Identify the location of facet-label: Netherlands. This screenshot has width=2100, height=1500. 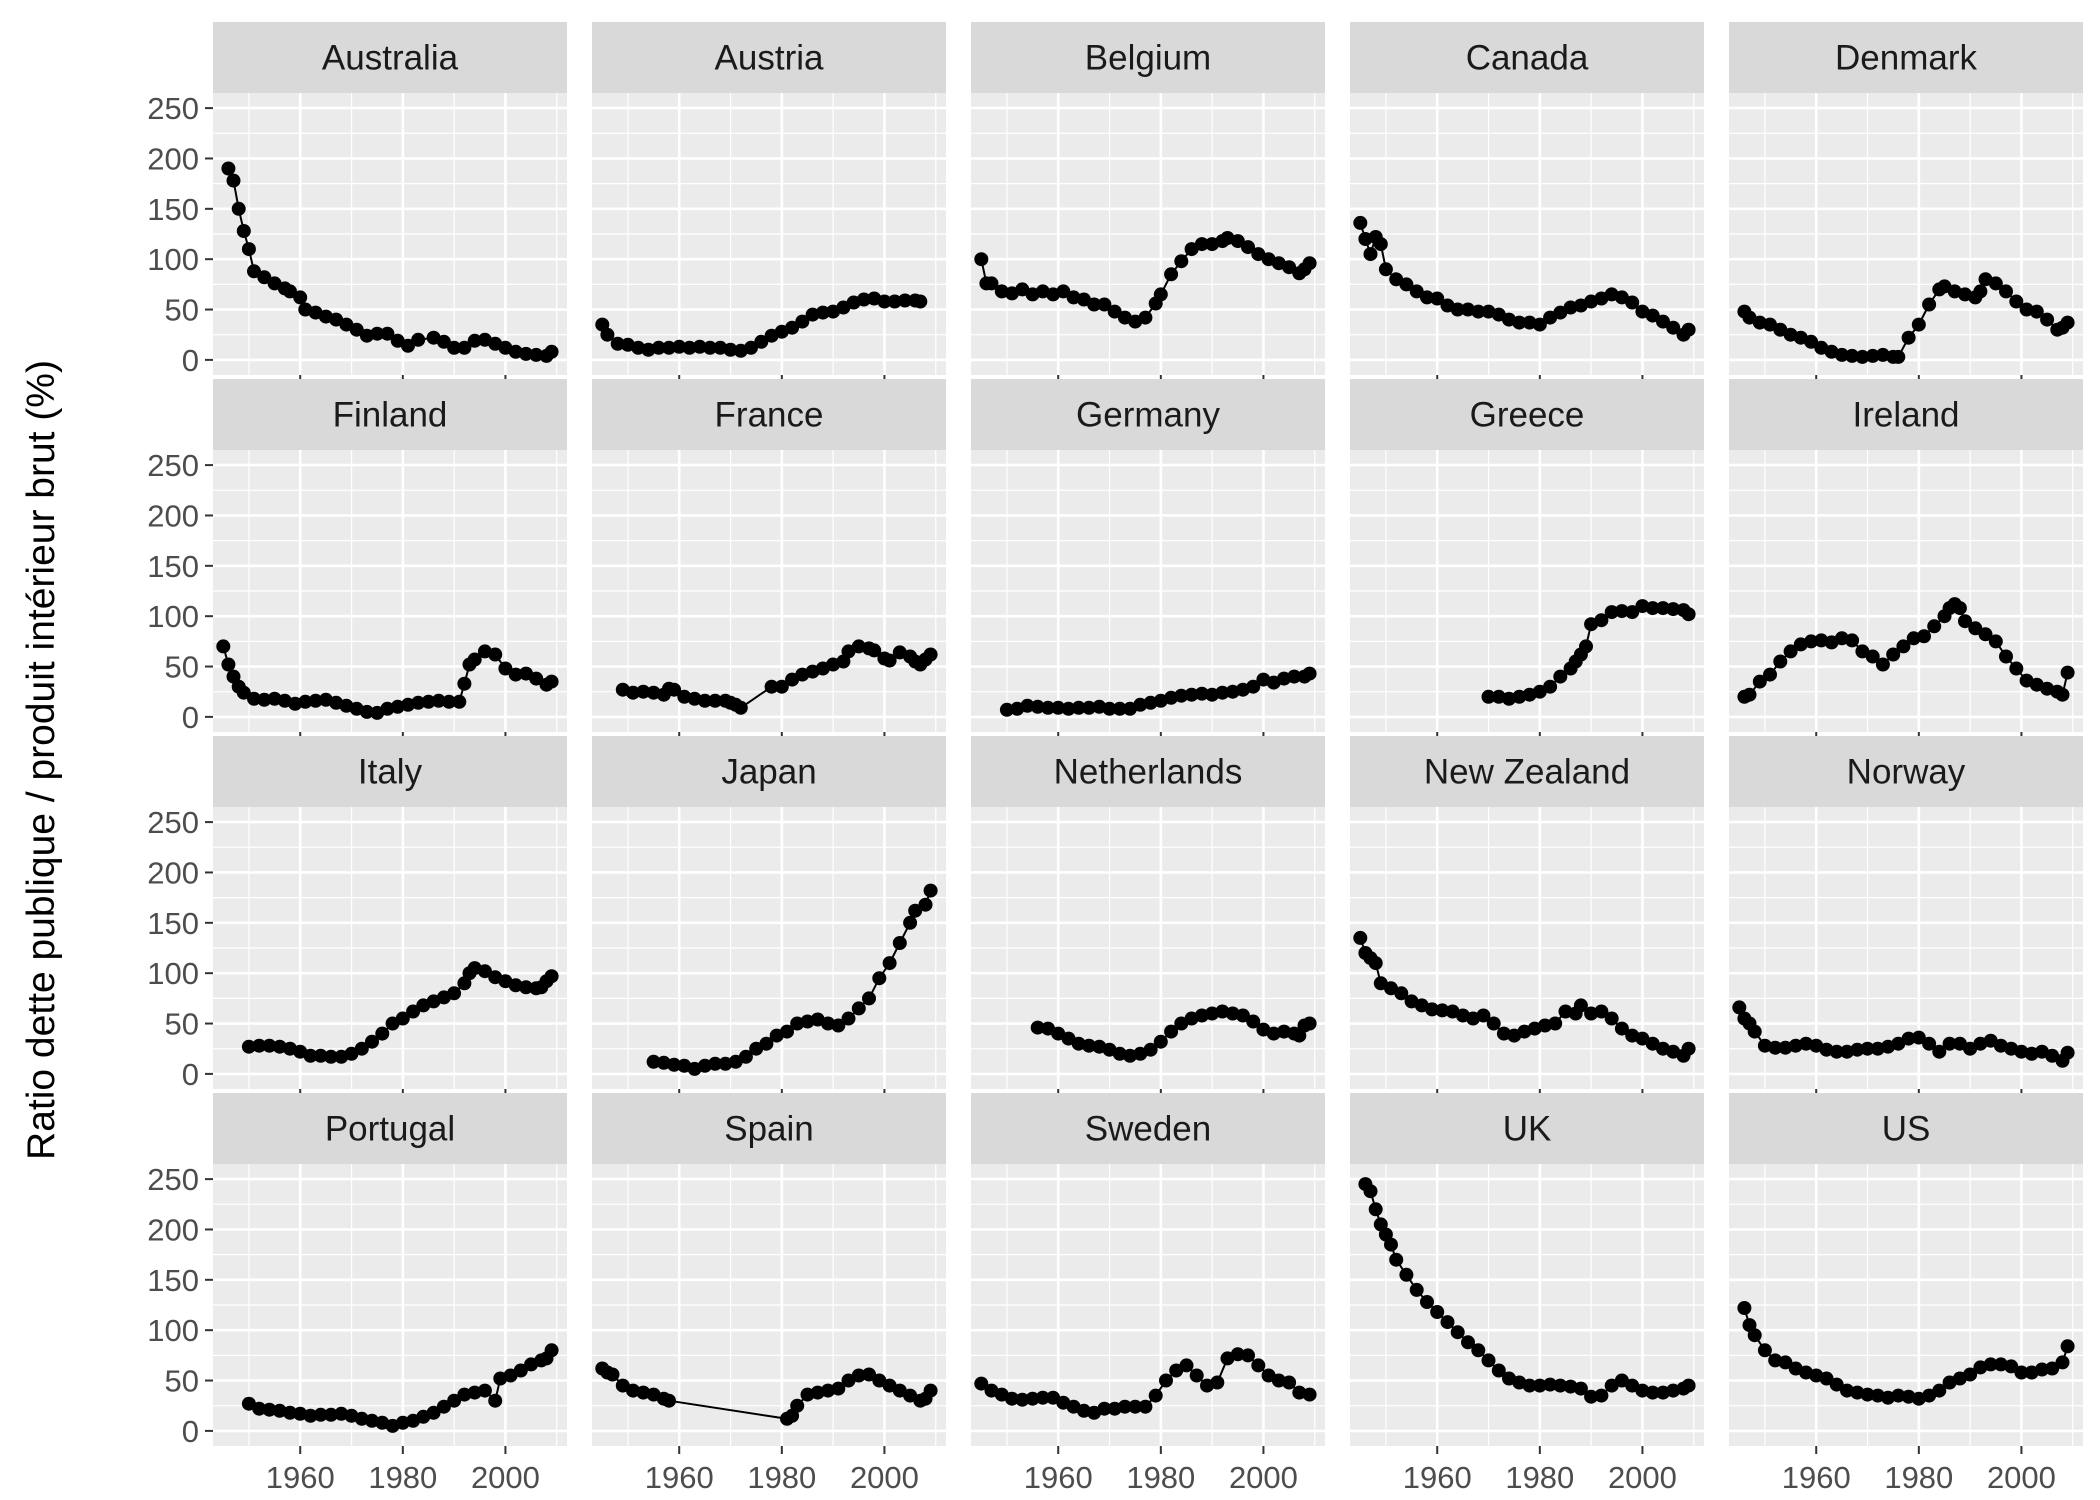
(1148, 772).